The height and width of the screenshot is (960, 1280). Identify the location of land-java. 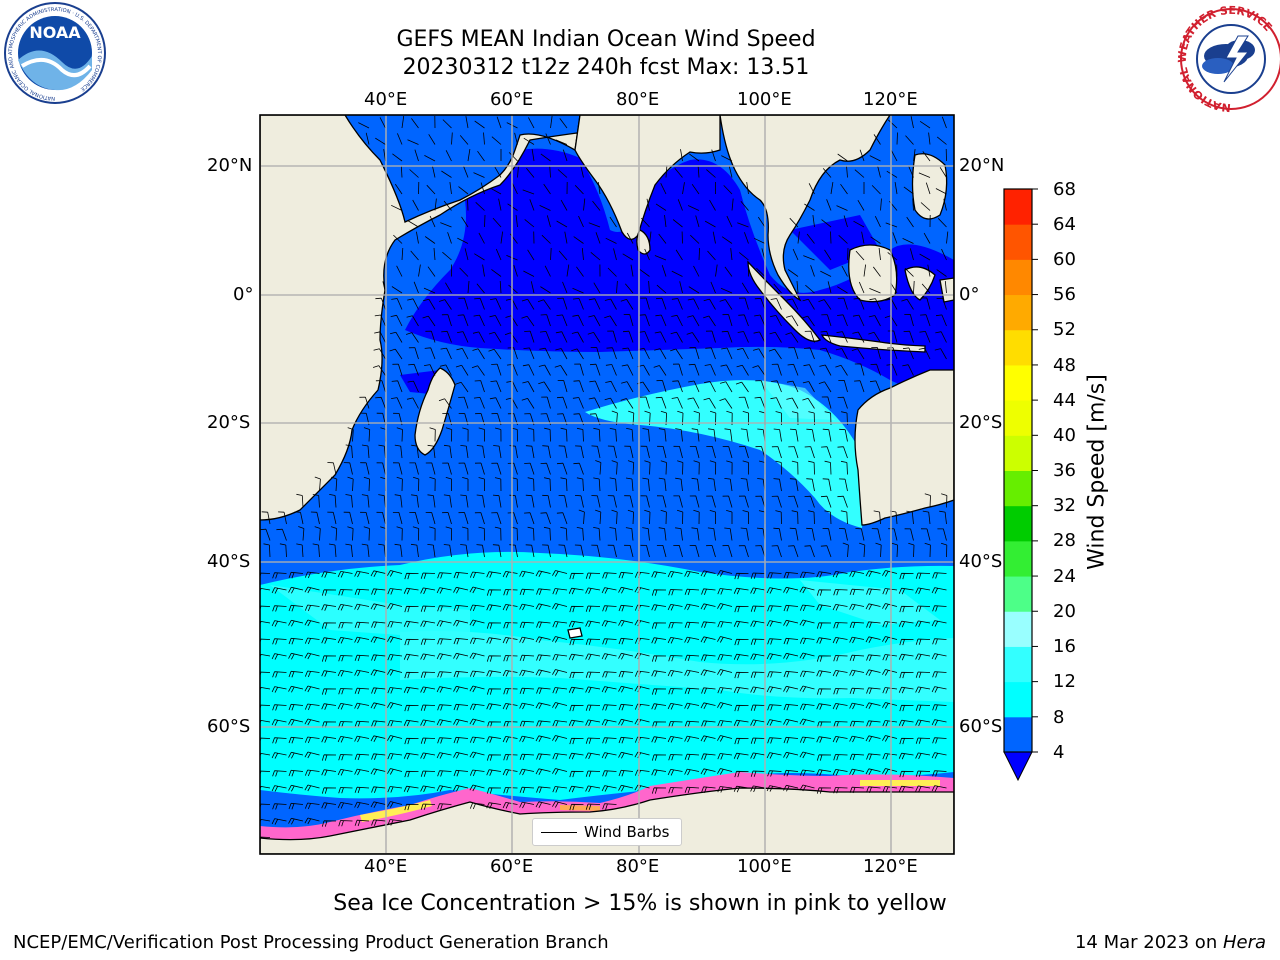
(873, 343).